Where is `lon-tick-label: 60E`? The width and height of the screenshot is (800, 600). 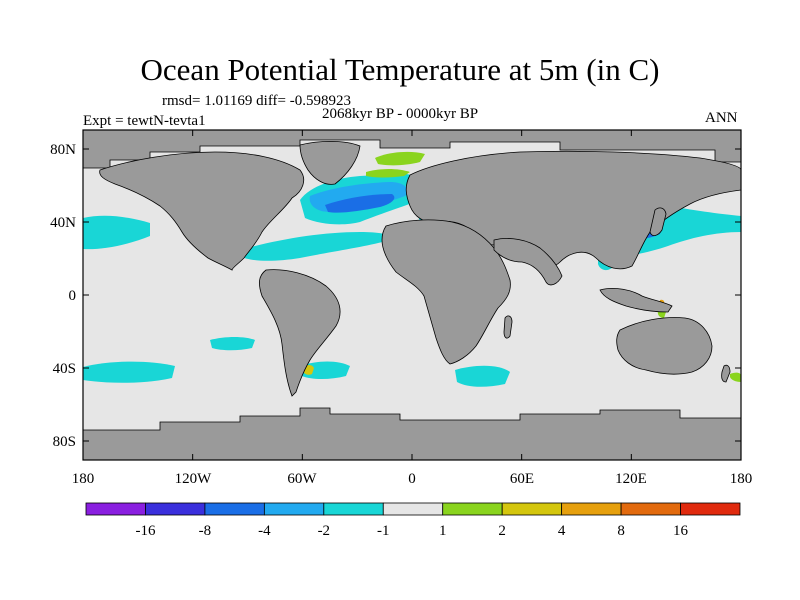
lon-tick-label: 60E is located at coordinates (522, 479).